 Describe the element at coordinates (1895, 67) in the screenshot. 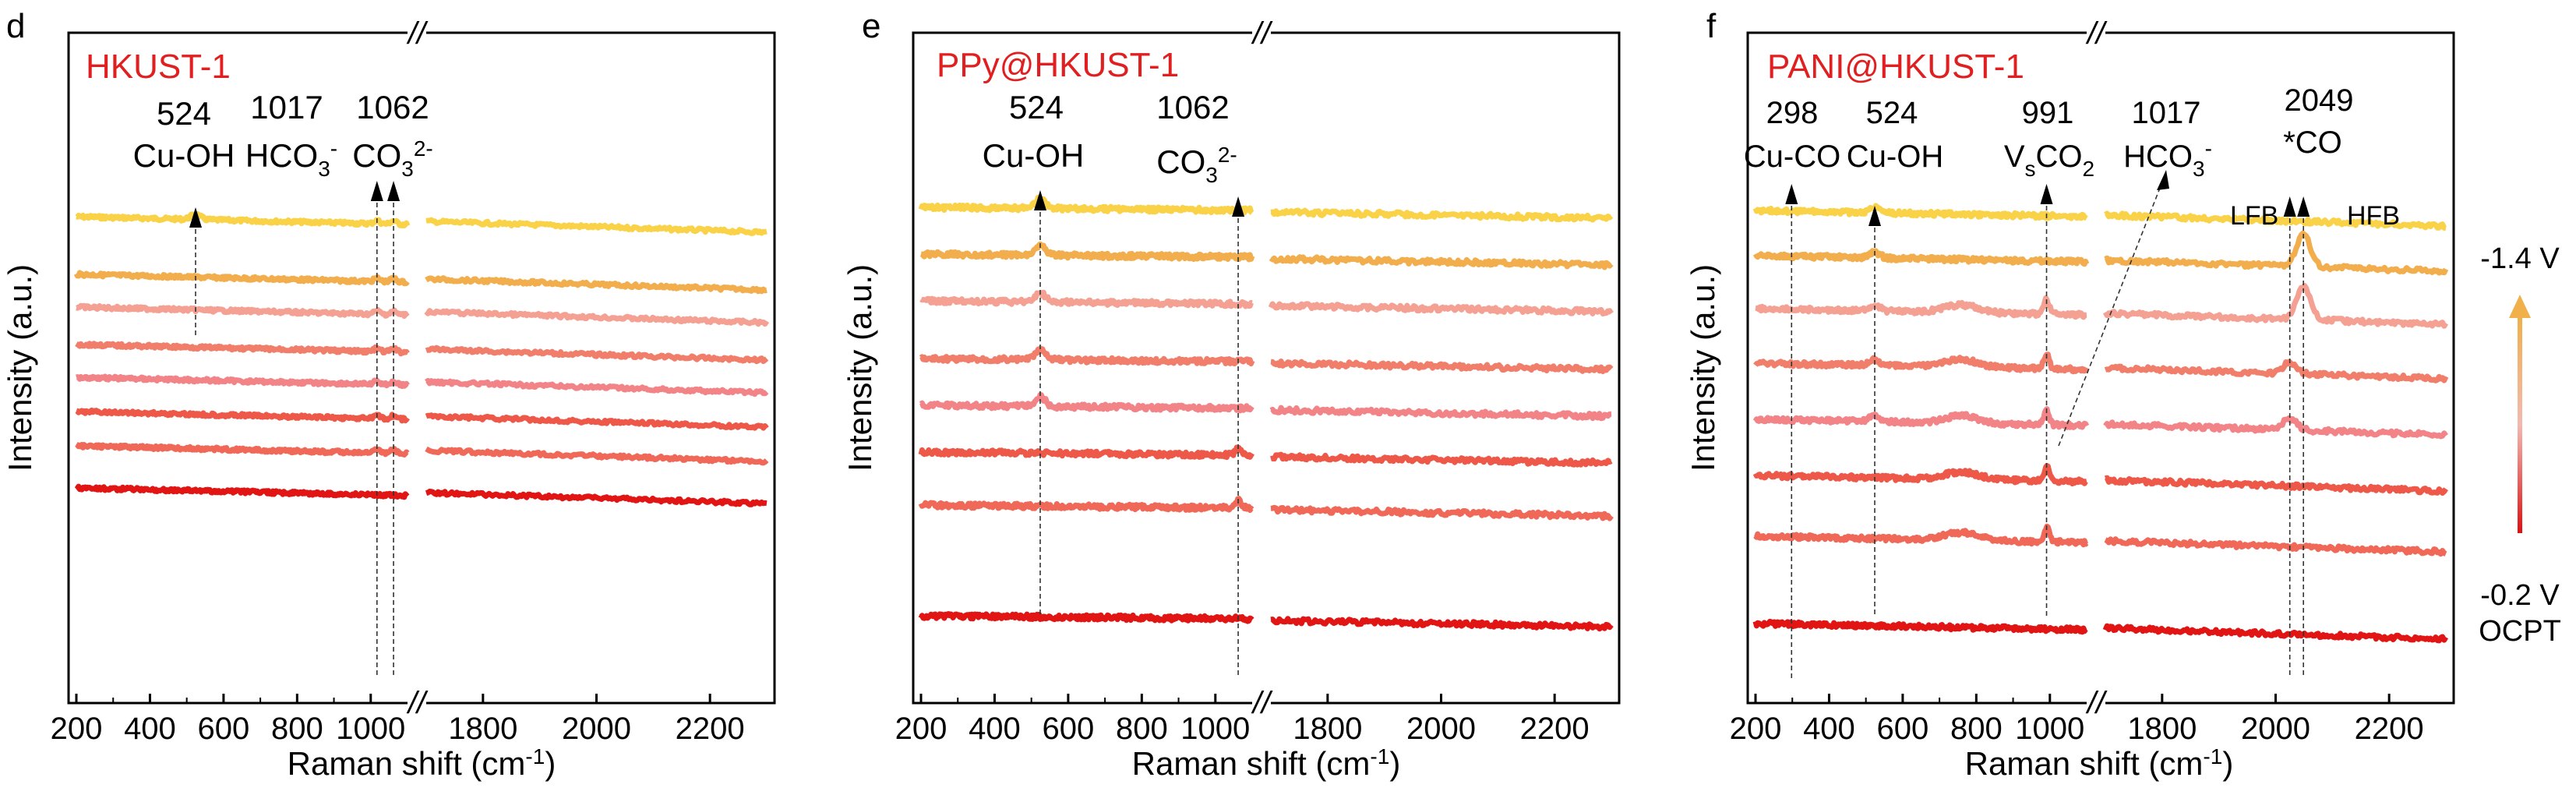

I see `panel-f-title: PANI@HKUST-1` at that location.